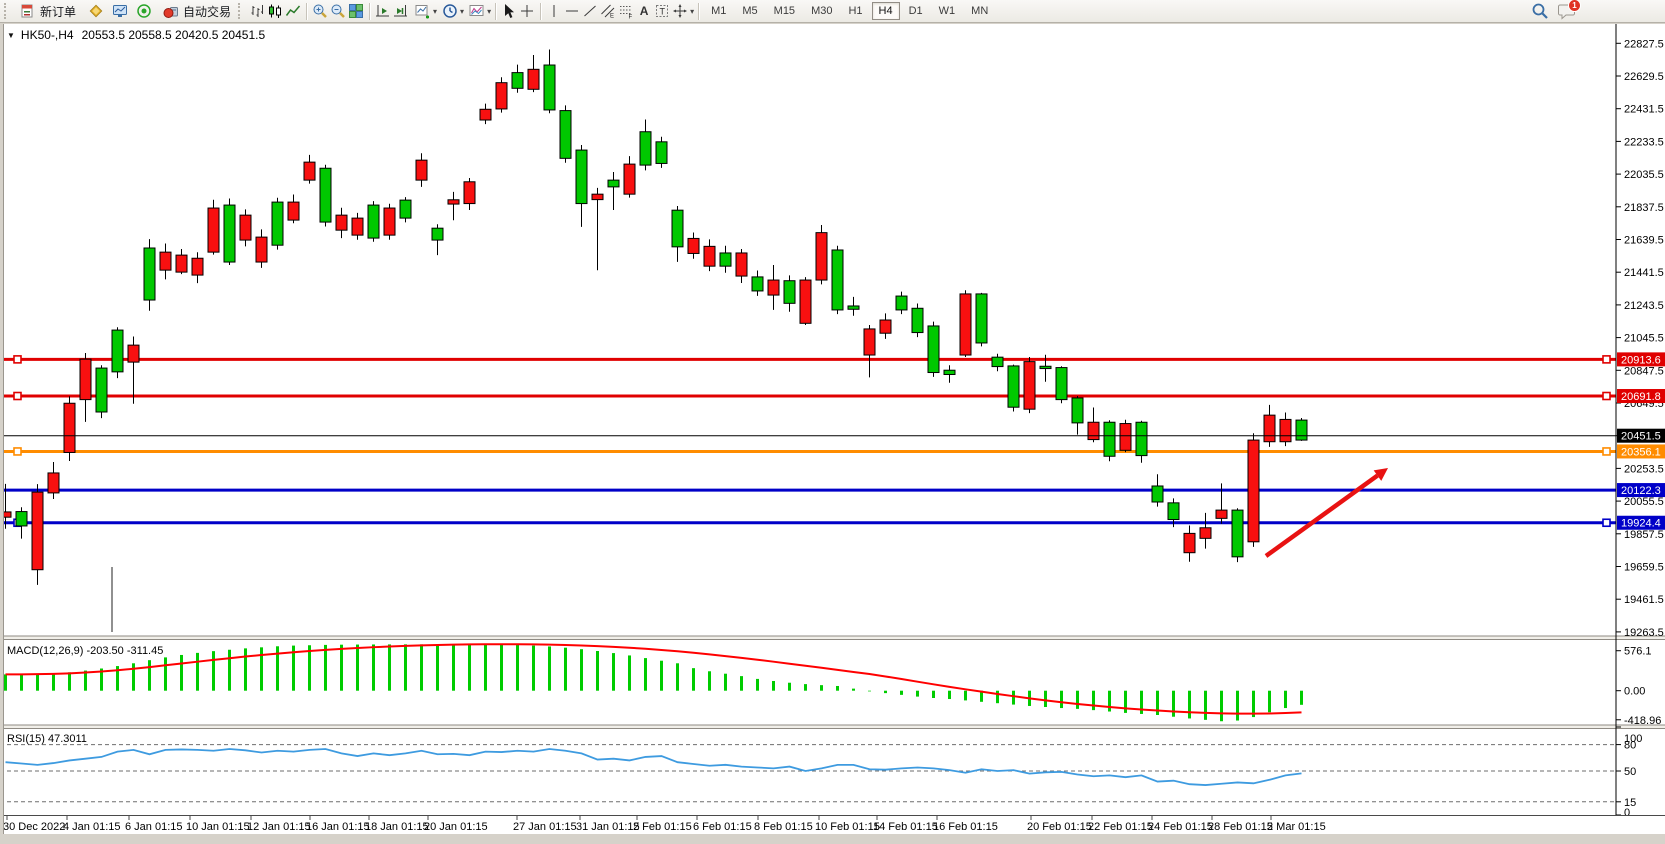  What do you see at coordinates (692, 11) in the screenshot?
I see `arrows-caret: ▾` at bounding box center [692, 11].